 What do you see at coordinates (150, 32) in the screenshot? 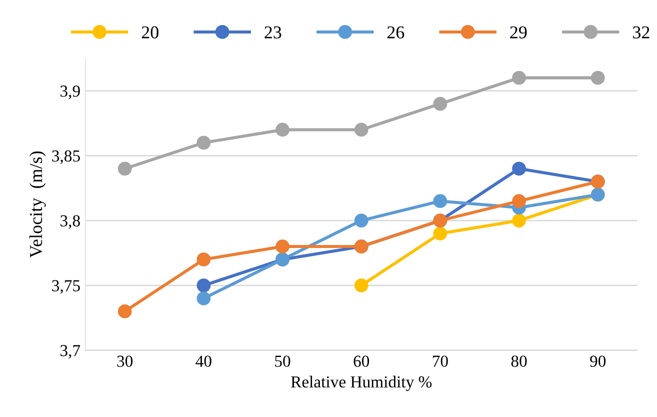
I see `legend-label: 20` at bounding box center [150, 32].